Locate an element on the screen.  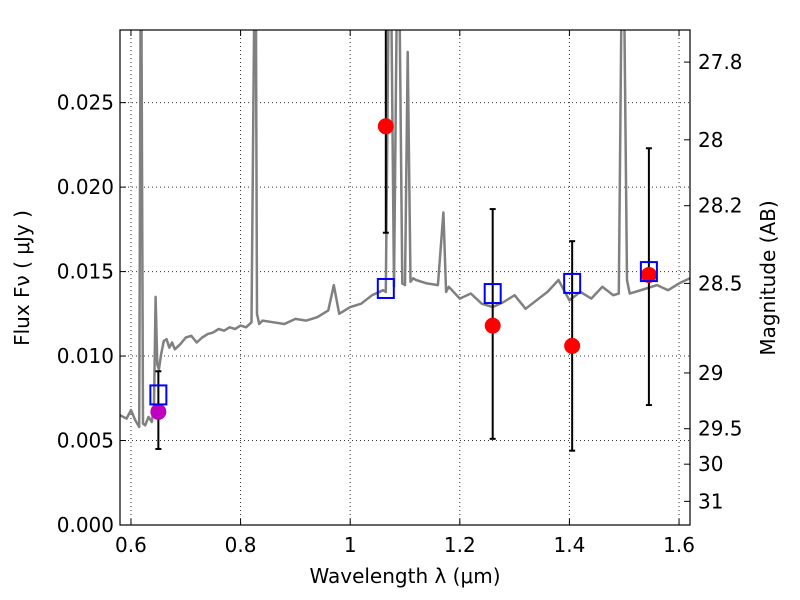
x-tick-label: 1.2 is located at coordinates (460, 545).